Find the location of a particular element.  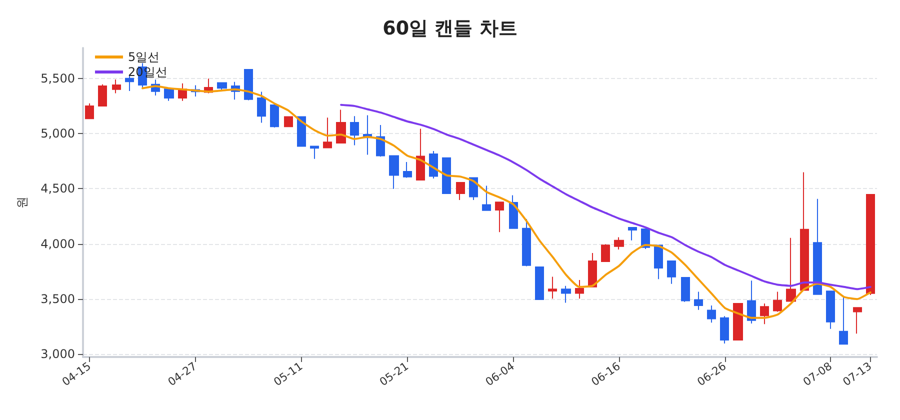

y-tick-label: 3,000 is located at coordinates (57, 354).